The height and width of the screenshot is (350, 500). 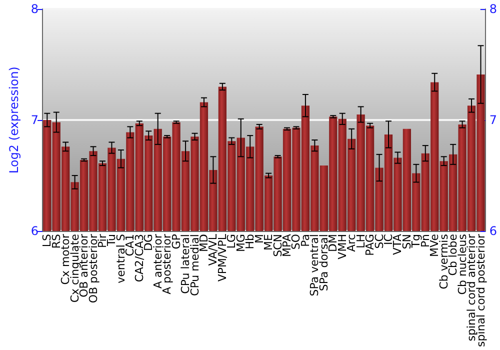 I want to click on x-tick-label: OB posterior, so click(x=93, y=269).